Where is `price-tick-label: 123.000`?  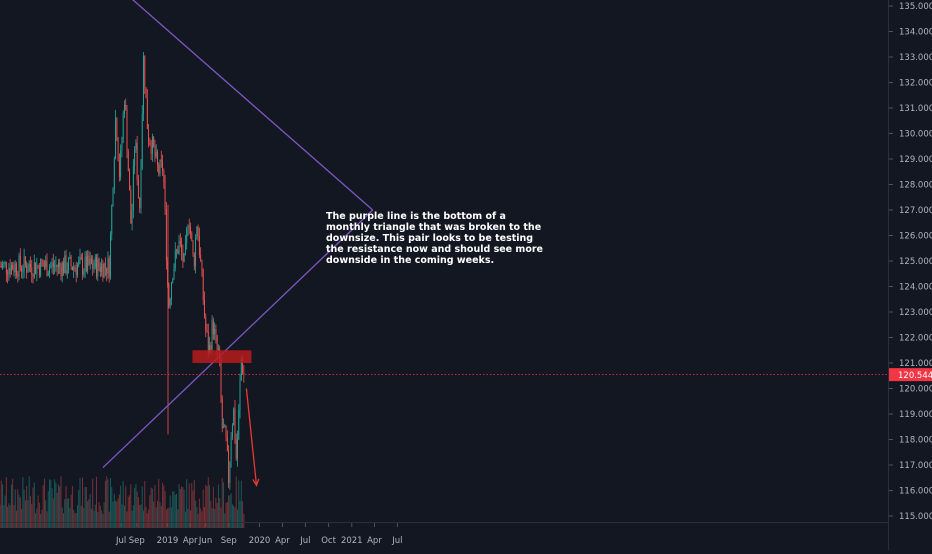
price-tick-label: 123.000 is located at coordinates (915, 313).